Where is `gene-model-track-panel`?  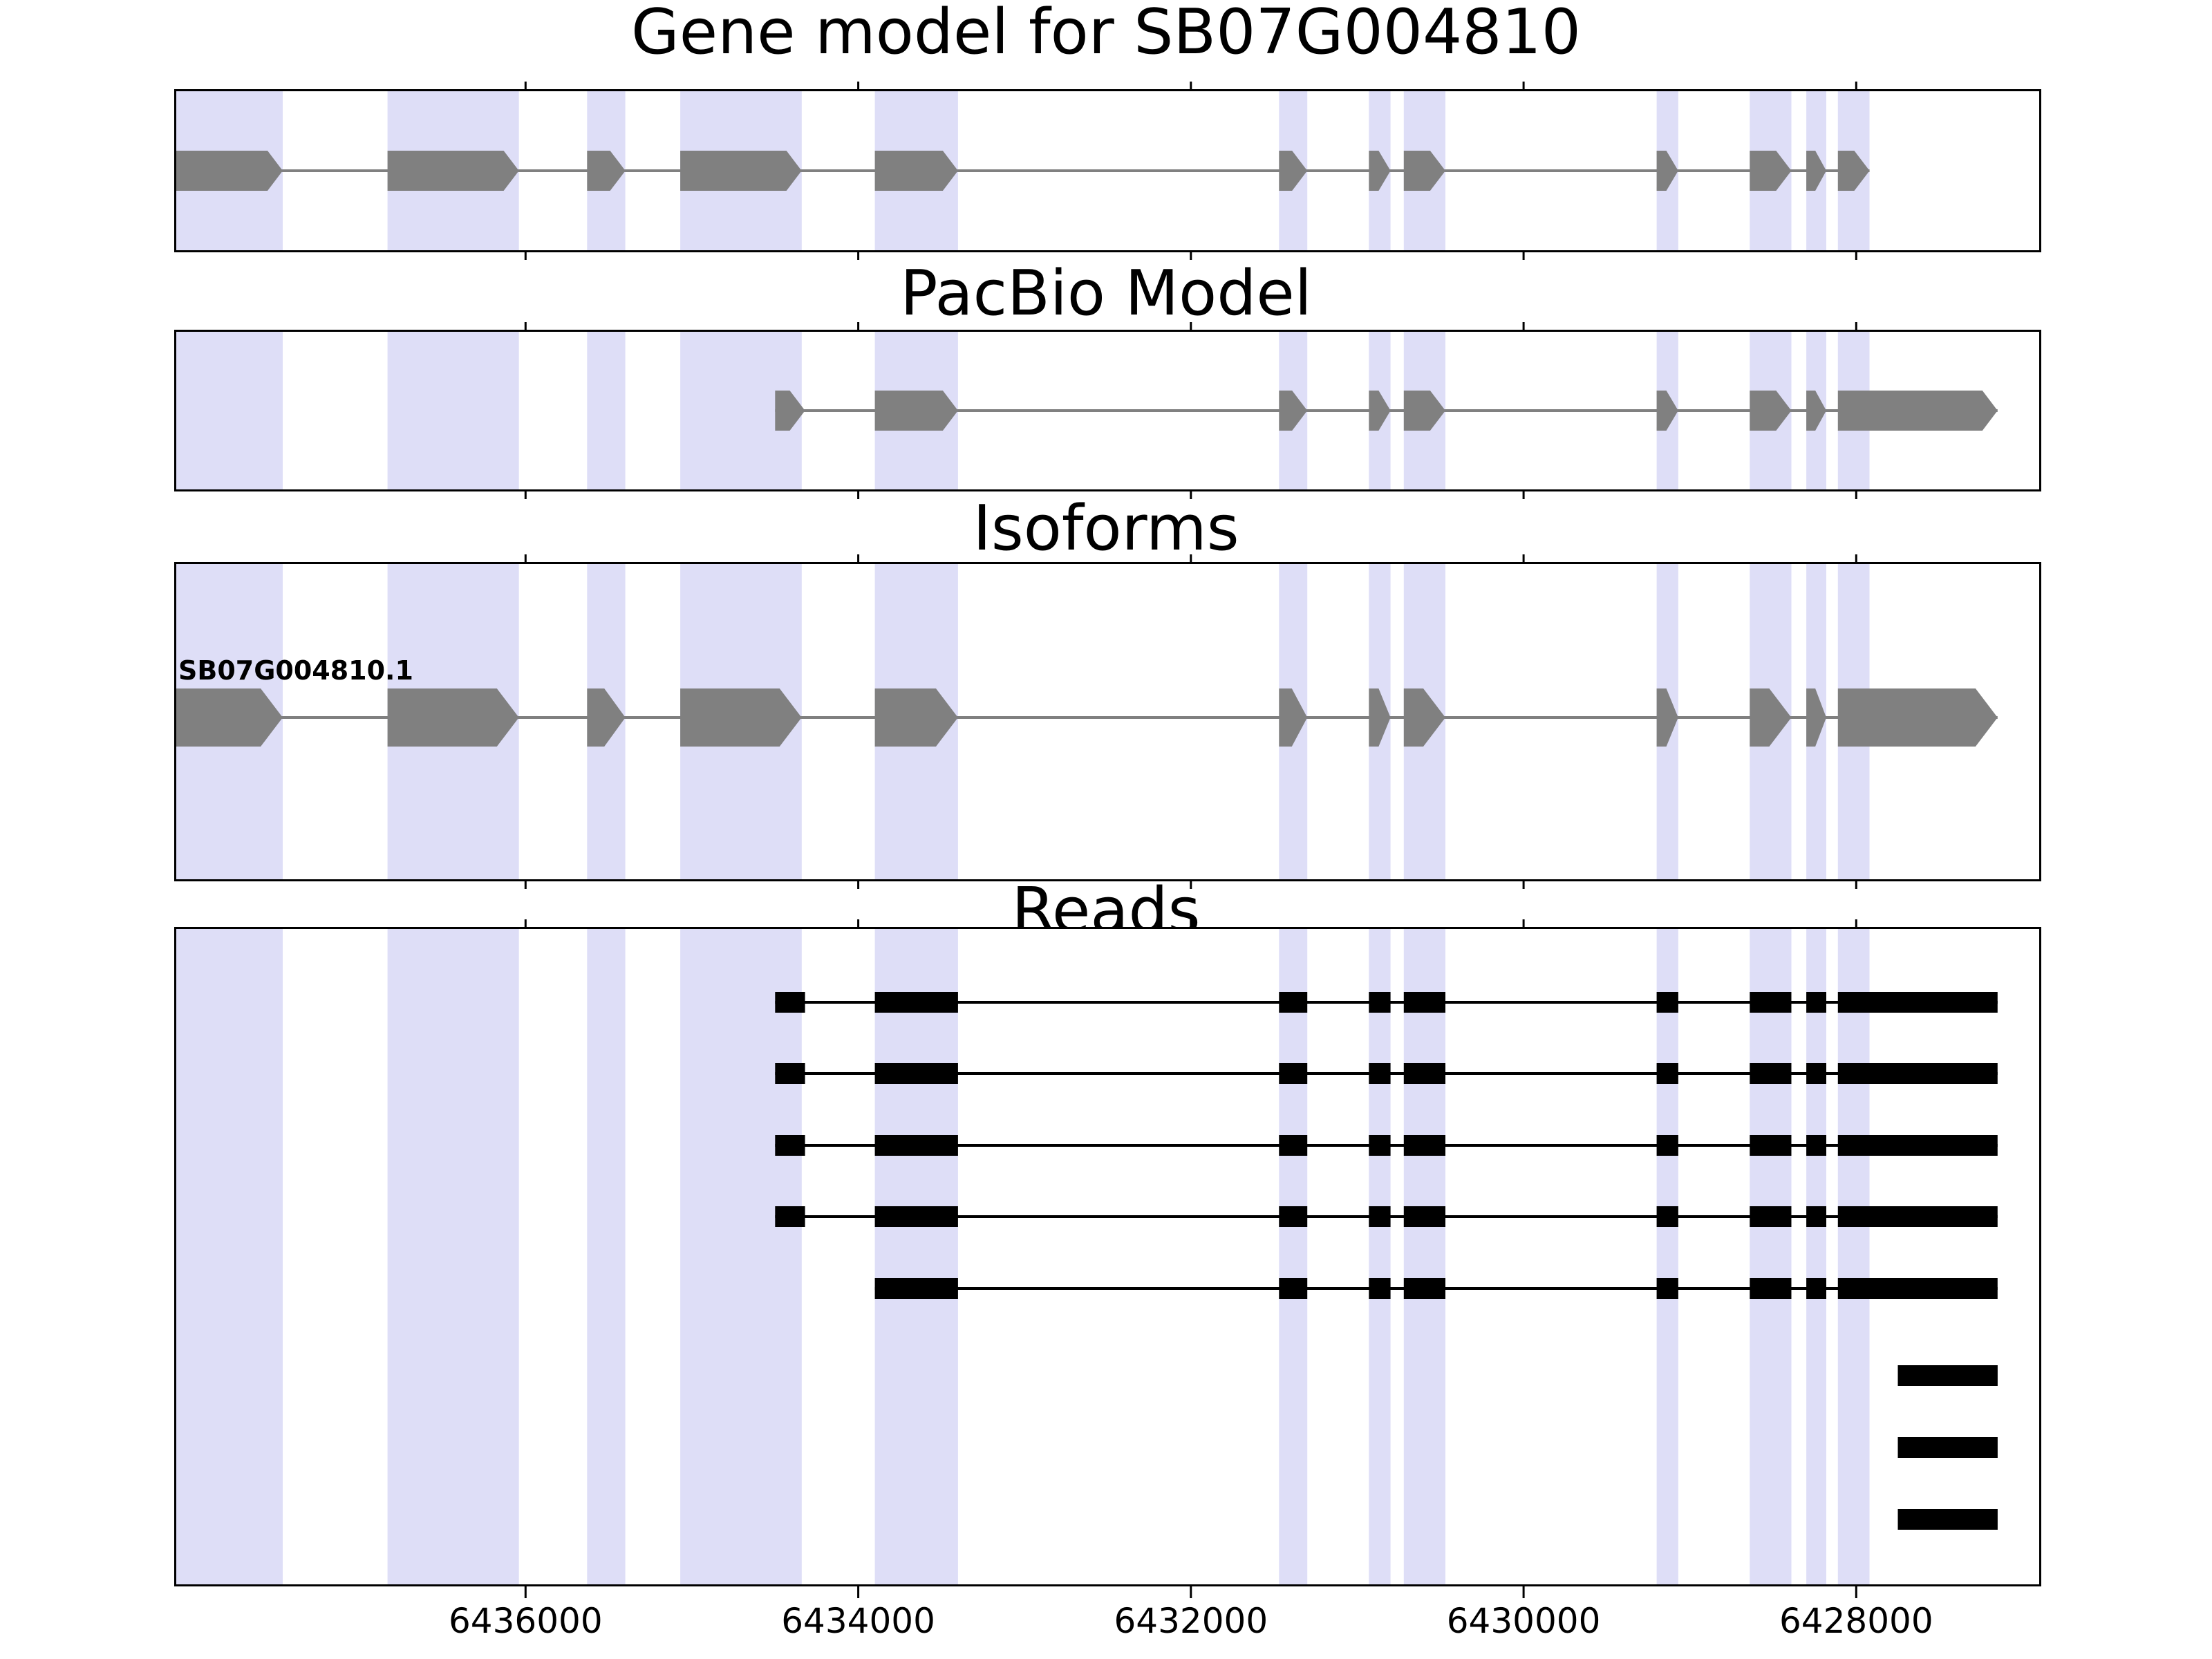
gene-model-track-panel is located at coordinates (1107, 171).